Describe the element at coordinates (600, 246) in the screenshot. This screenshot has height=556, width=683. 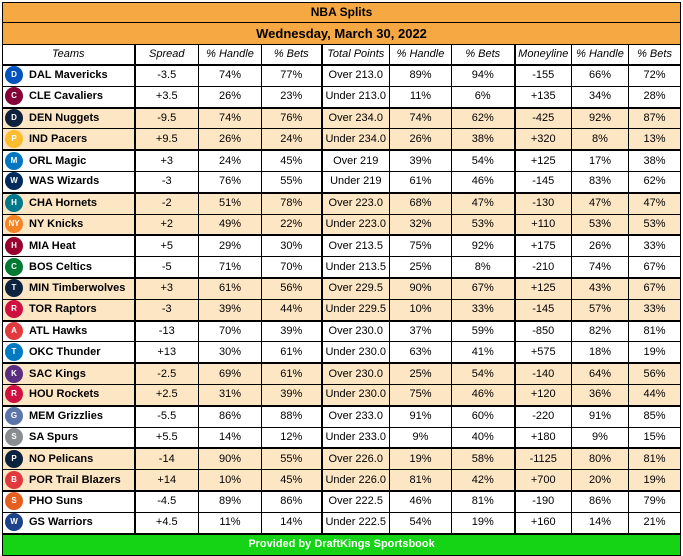
I see `moneyline-handle-cell: 26%` at that location.